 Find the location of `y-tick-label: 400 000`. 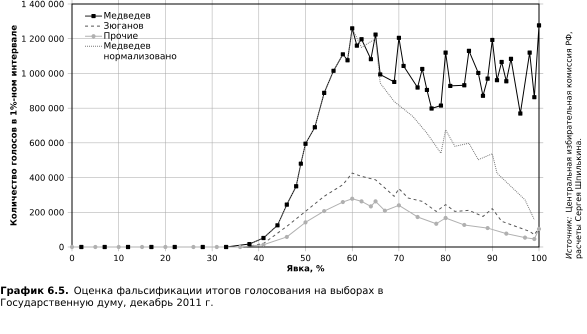

y-tick-label: 400 000 is located at coordinates (47, 177).